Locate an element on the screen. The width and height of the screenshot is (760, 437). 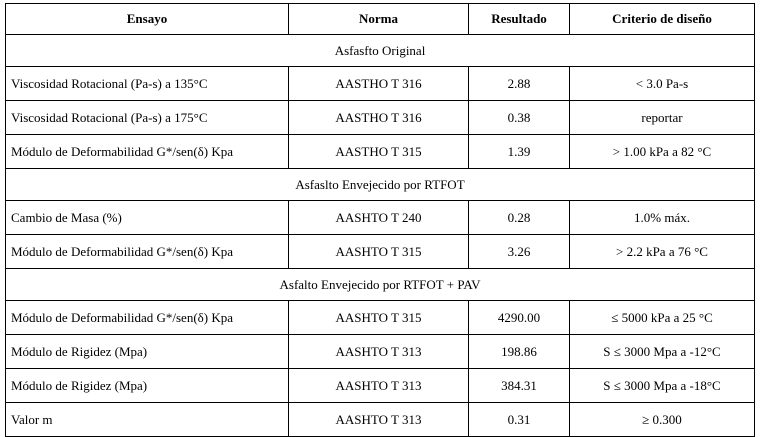
header-criterio: Criterio de diseño is located at coordinates (662, 19).